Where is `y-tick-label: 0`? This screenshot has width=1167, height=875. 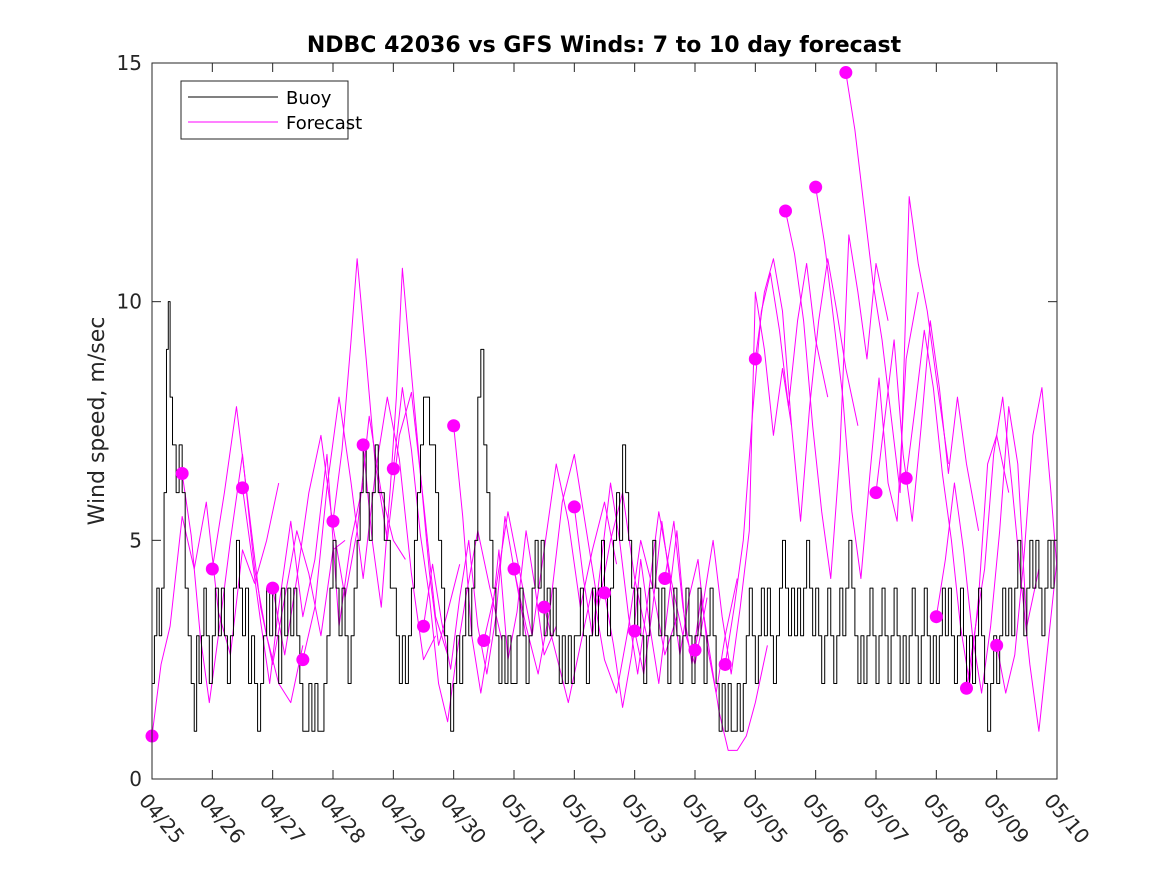
y-tick-label: 0 is located at coordinates (135, 779).